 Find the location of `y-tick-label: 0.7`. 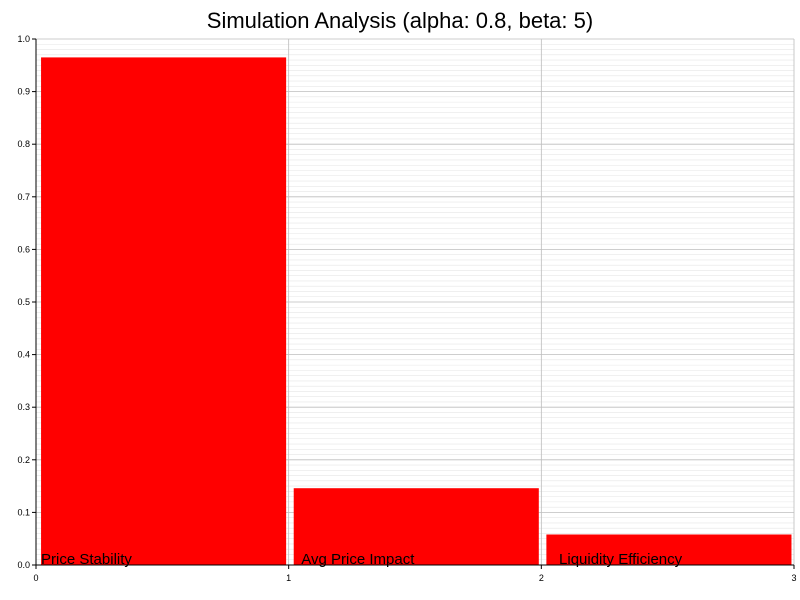

y-tick-label: 0.7 is located at coordinates (23, 197).